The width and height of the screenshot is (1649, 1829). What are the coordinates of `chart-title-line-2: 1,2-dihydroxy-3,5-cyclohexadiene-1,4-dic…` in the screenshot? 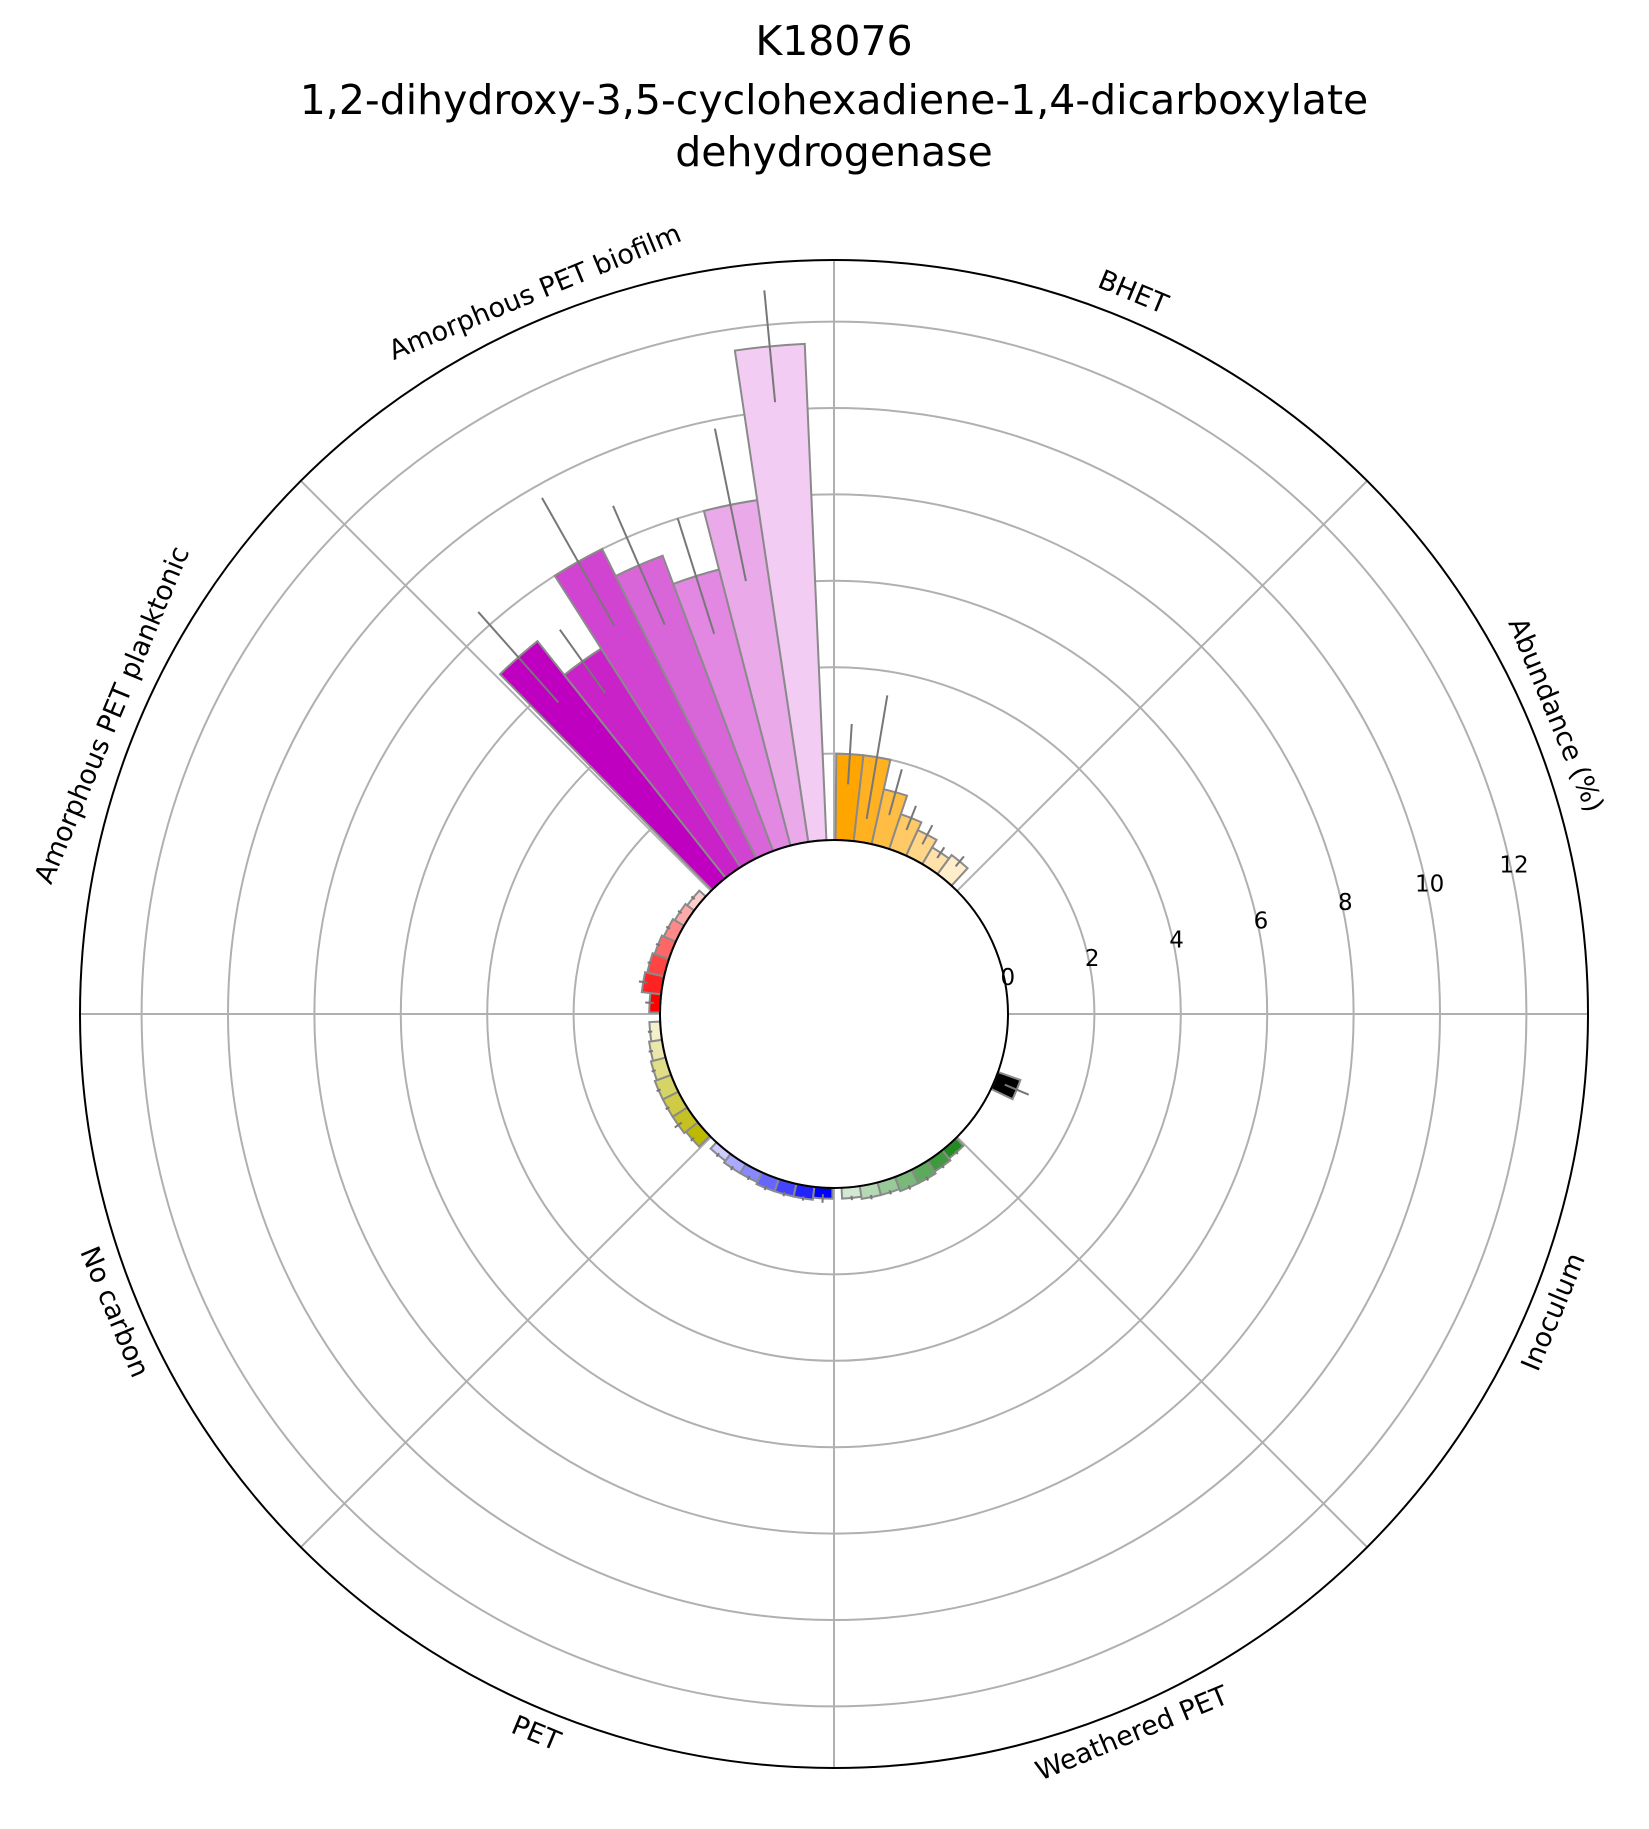 It's located at (834, 100).